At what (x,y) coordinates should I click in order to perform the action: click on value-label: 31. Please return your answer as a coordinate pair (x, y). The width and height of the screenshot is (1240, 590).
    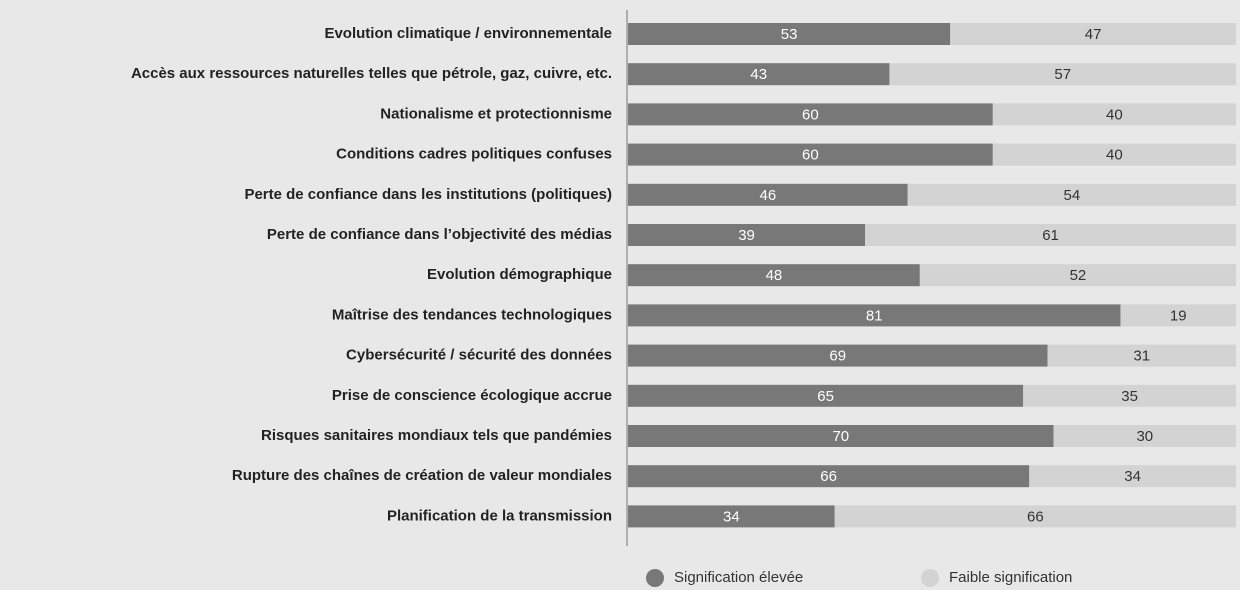
    Looking at the image, I should click on (1141, 356).